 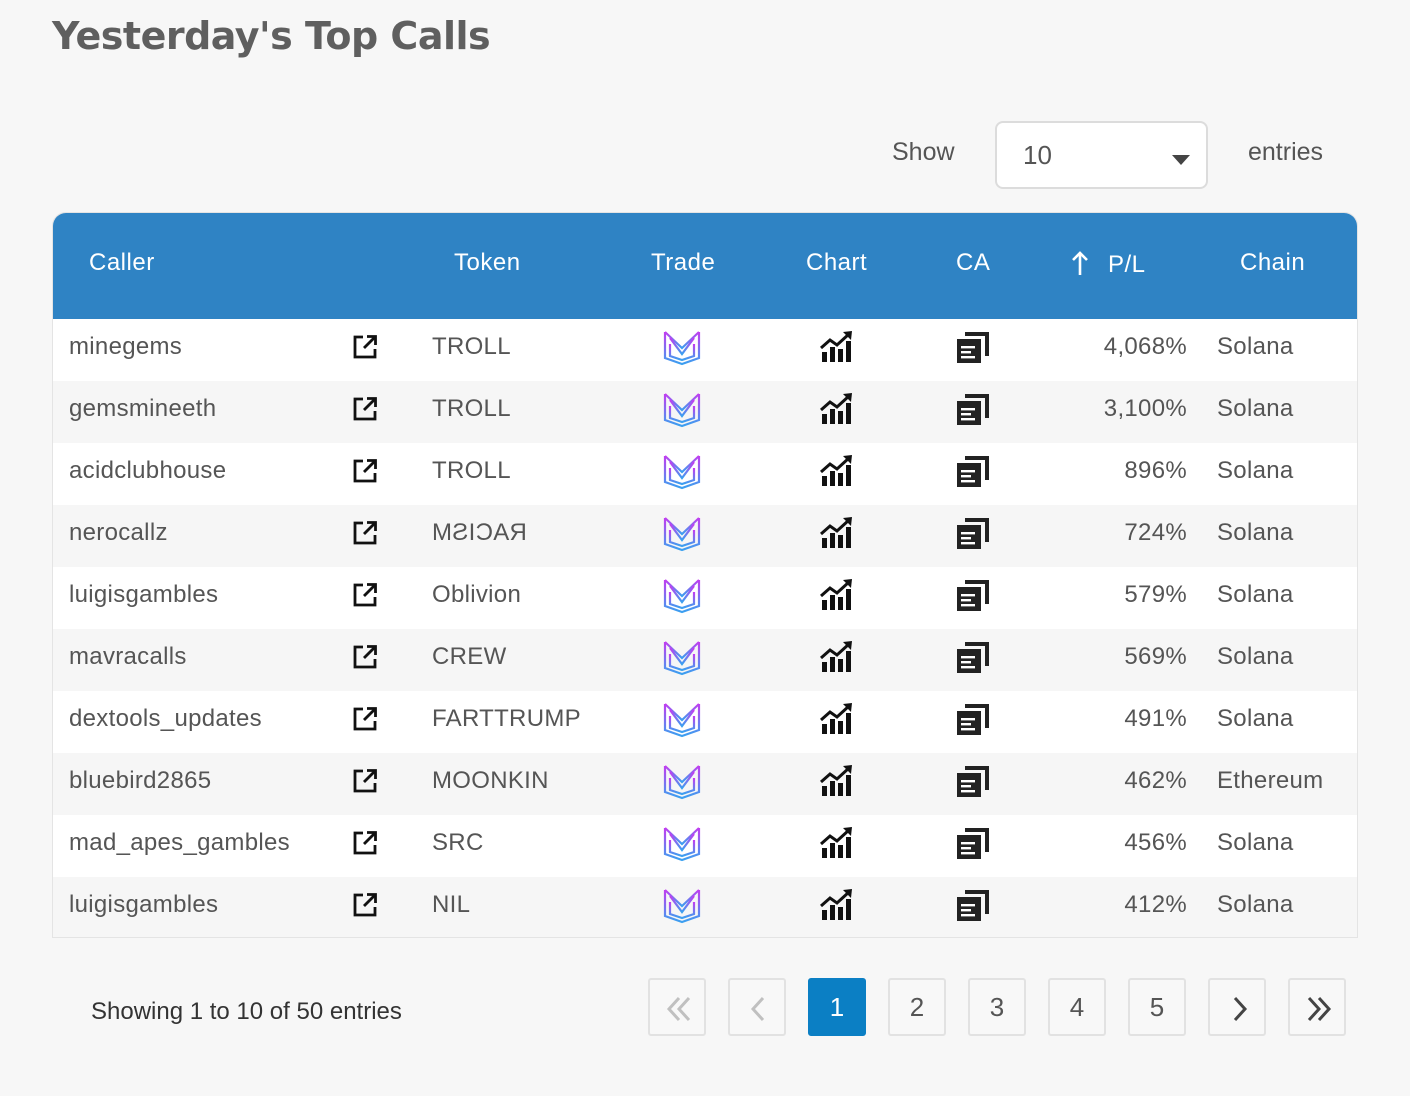 I want to click on previous-page-button, so click(x=757, y=1007).